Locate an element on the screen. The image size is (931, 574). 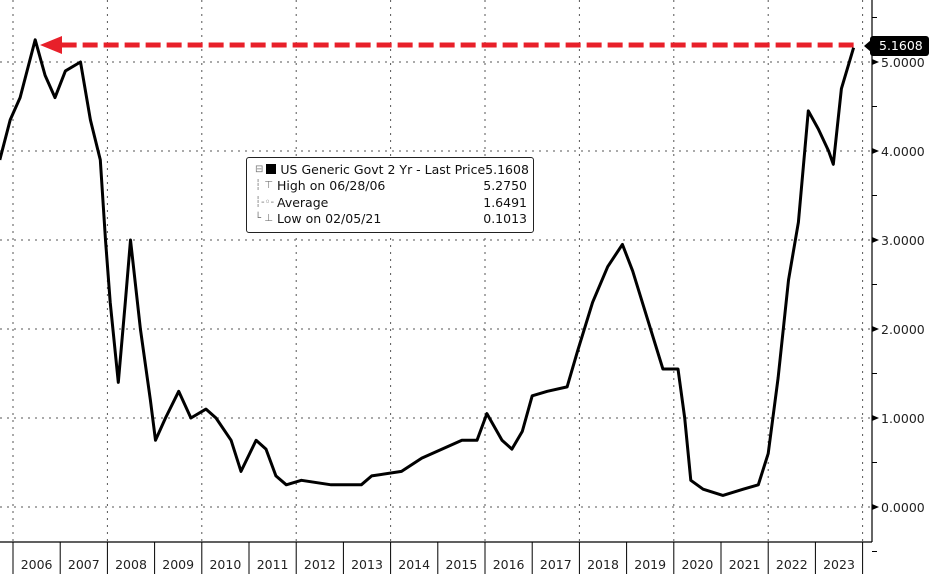
legend-value: 5.2750 is located at coordinates (505, 186).